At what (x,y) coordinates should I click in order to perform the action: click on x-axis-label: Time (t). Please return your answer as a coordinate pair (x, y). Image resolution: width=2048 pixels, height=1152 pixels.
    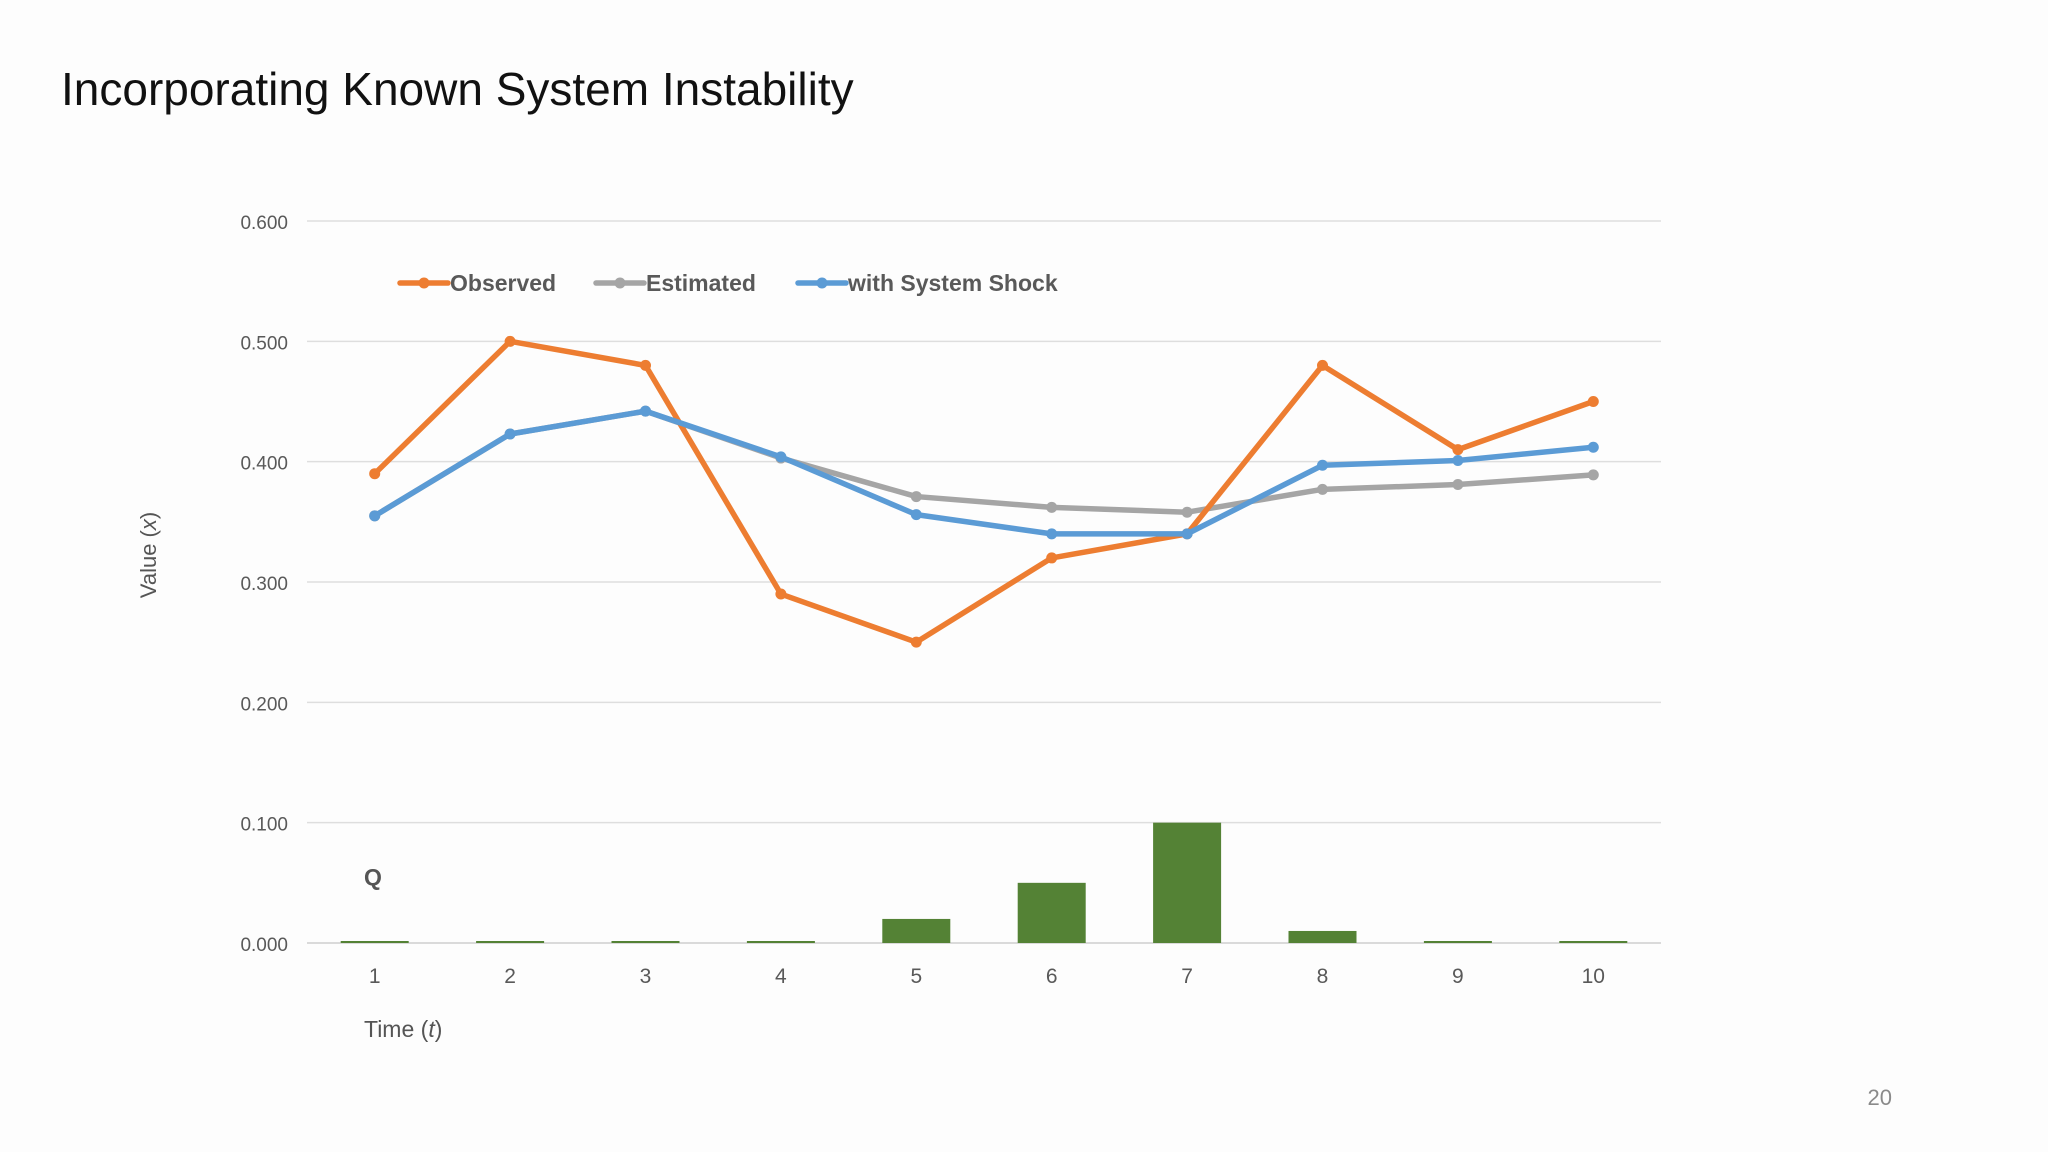
    Looking at the image, I should click on (403, 1029).